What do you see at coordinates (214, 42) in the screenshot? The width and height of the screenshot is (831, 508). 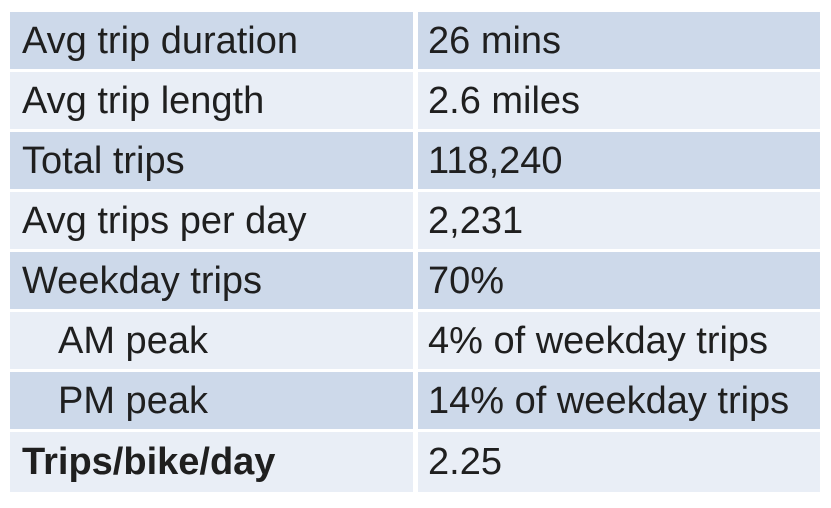 I see `row-label-avg-trip-duration: Avg trip duration` at bounding box center [214, 42].